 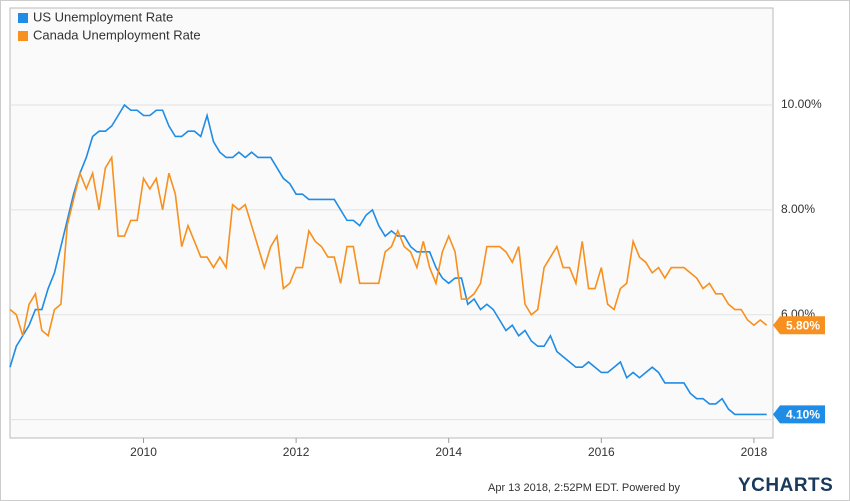 I want to click on end-label: 5.80%, so click(x=803, y=325).